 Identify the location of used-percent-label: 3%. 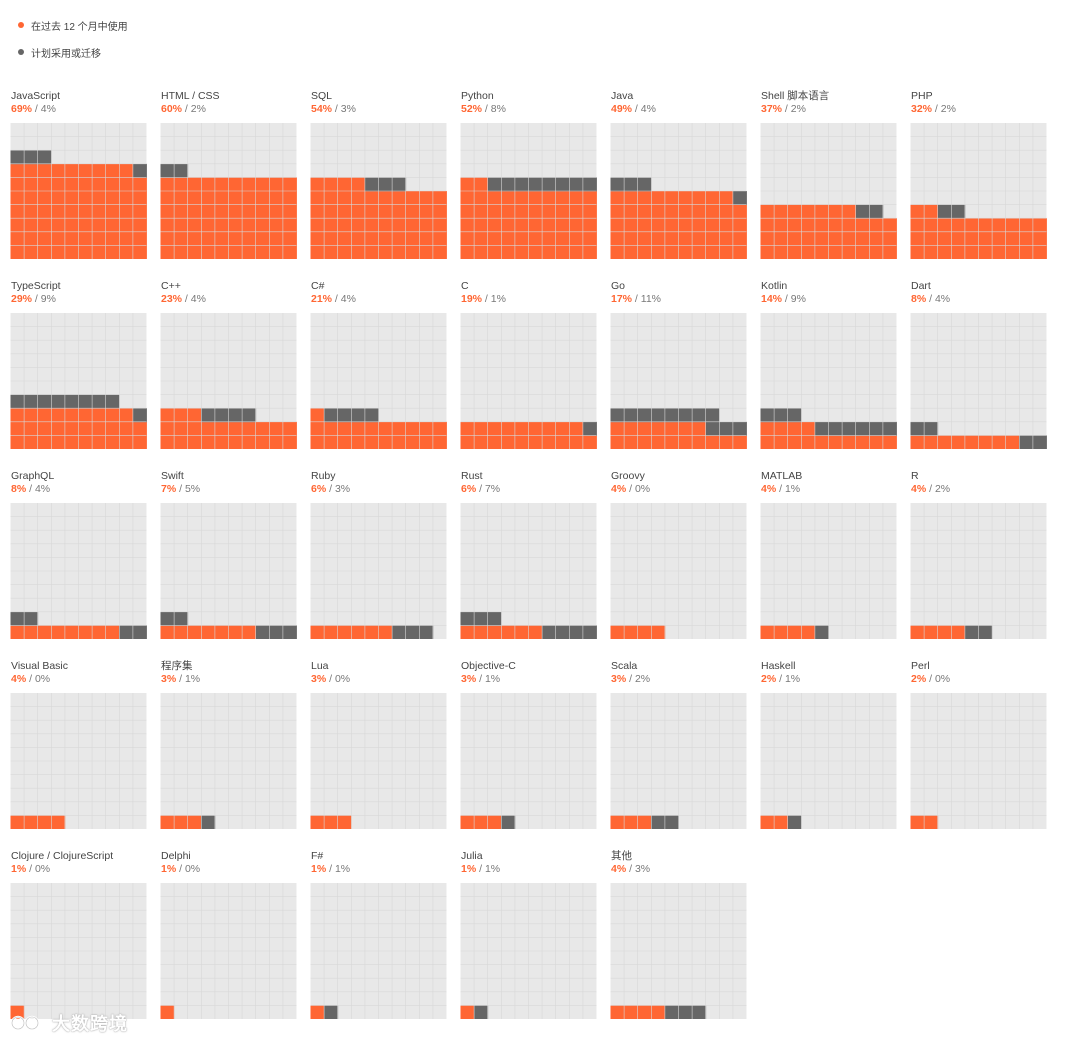
(469, 679).